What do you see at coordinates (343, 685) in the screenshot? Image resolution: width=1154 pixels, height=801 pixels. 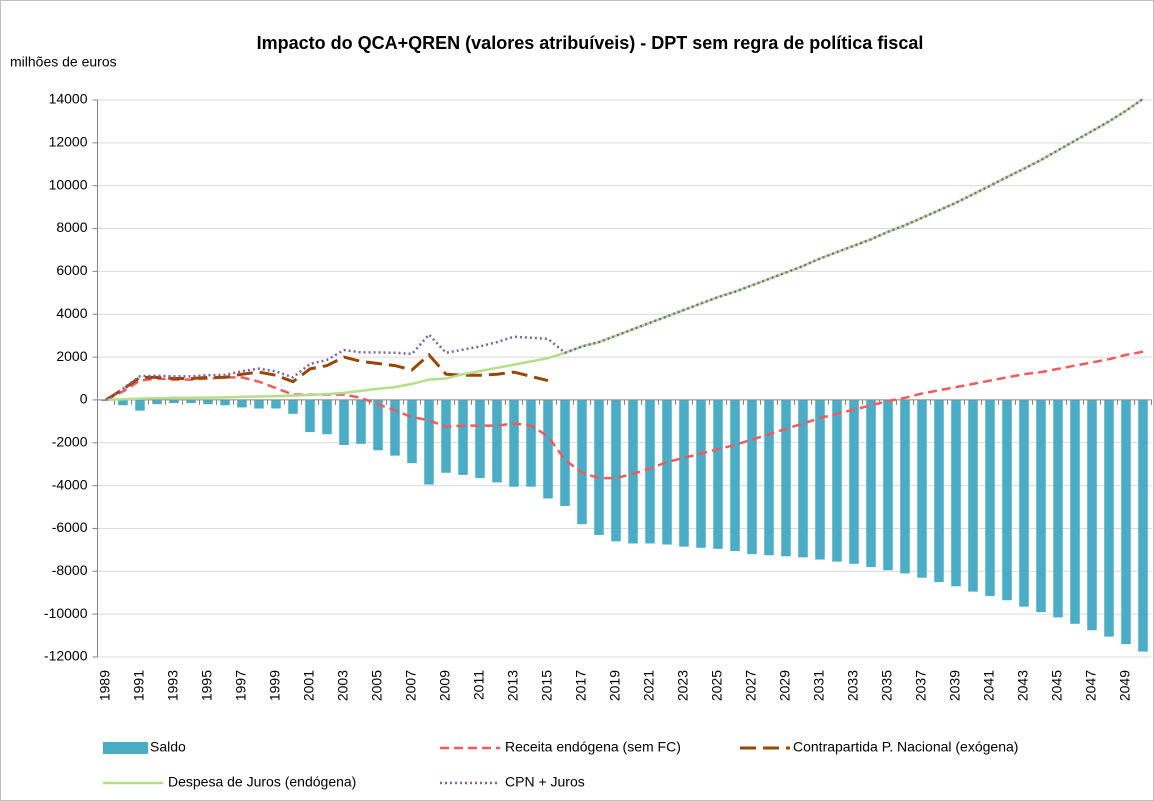 I see `x-tick-label: 2003` at bounding box center [343, 685].